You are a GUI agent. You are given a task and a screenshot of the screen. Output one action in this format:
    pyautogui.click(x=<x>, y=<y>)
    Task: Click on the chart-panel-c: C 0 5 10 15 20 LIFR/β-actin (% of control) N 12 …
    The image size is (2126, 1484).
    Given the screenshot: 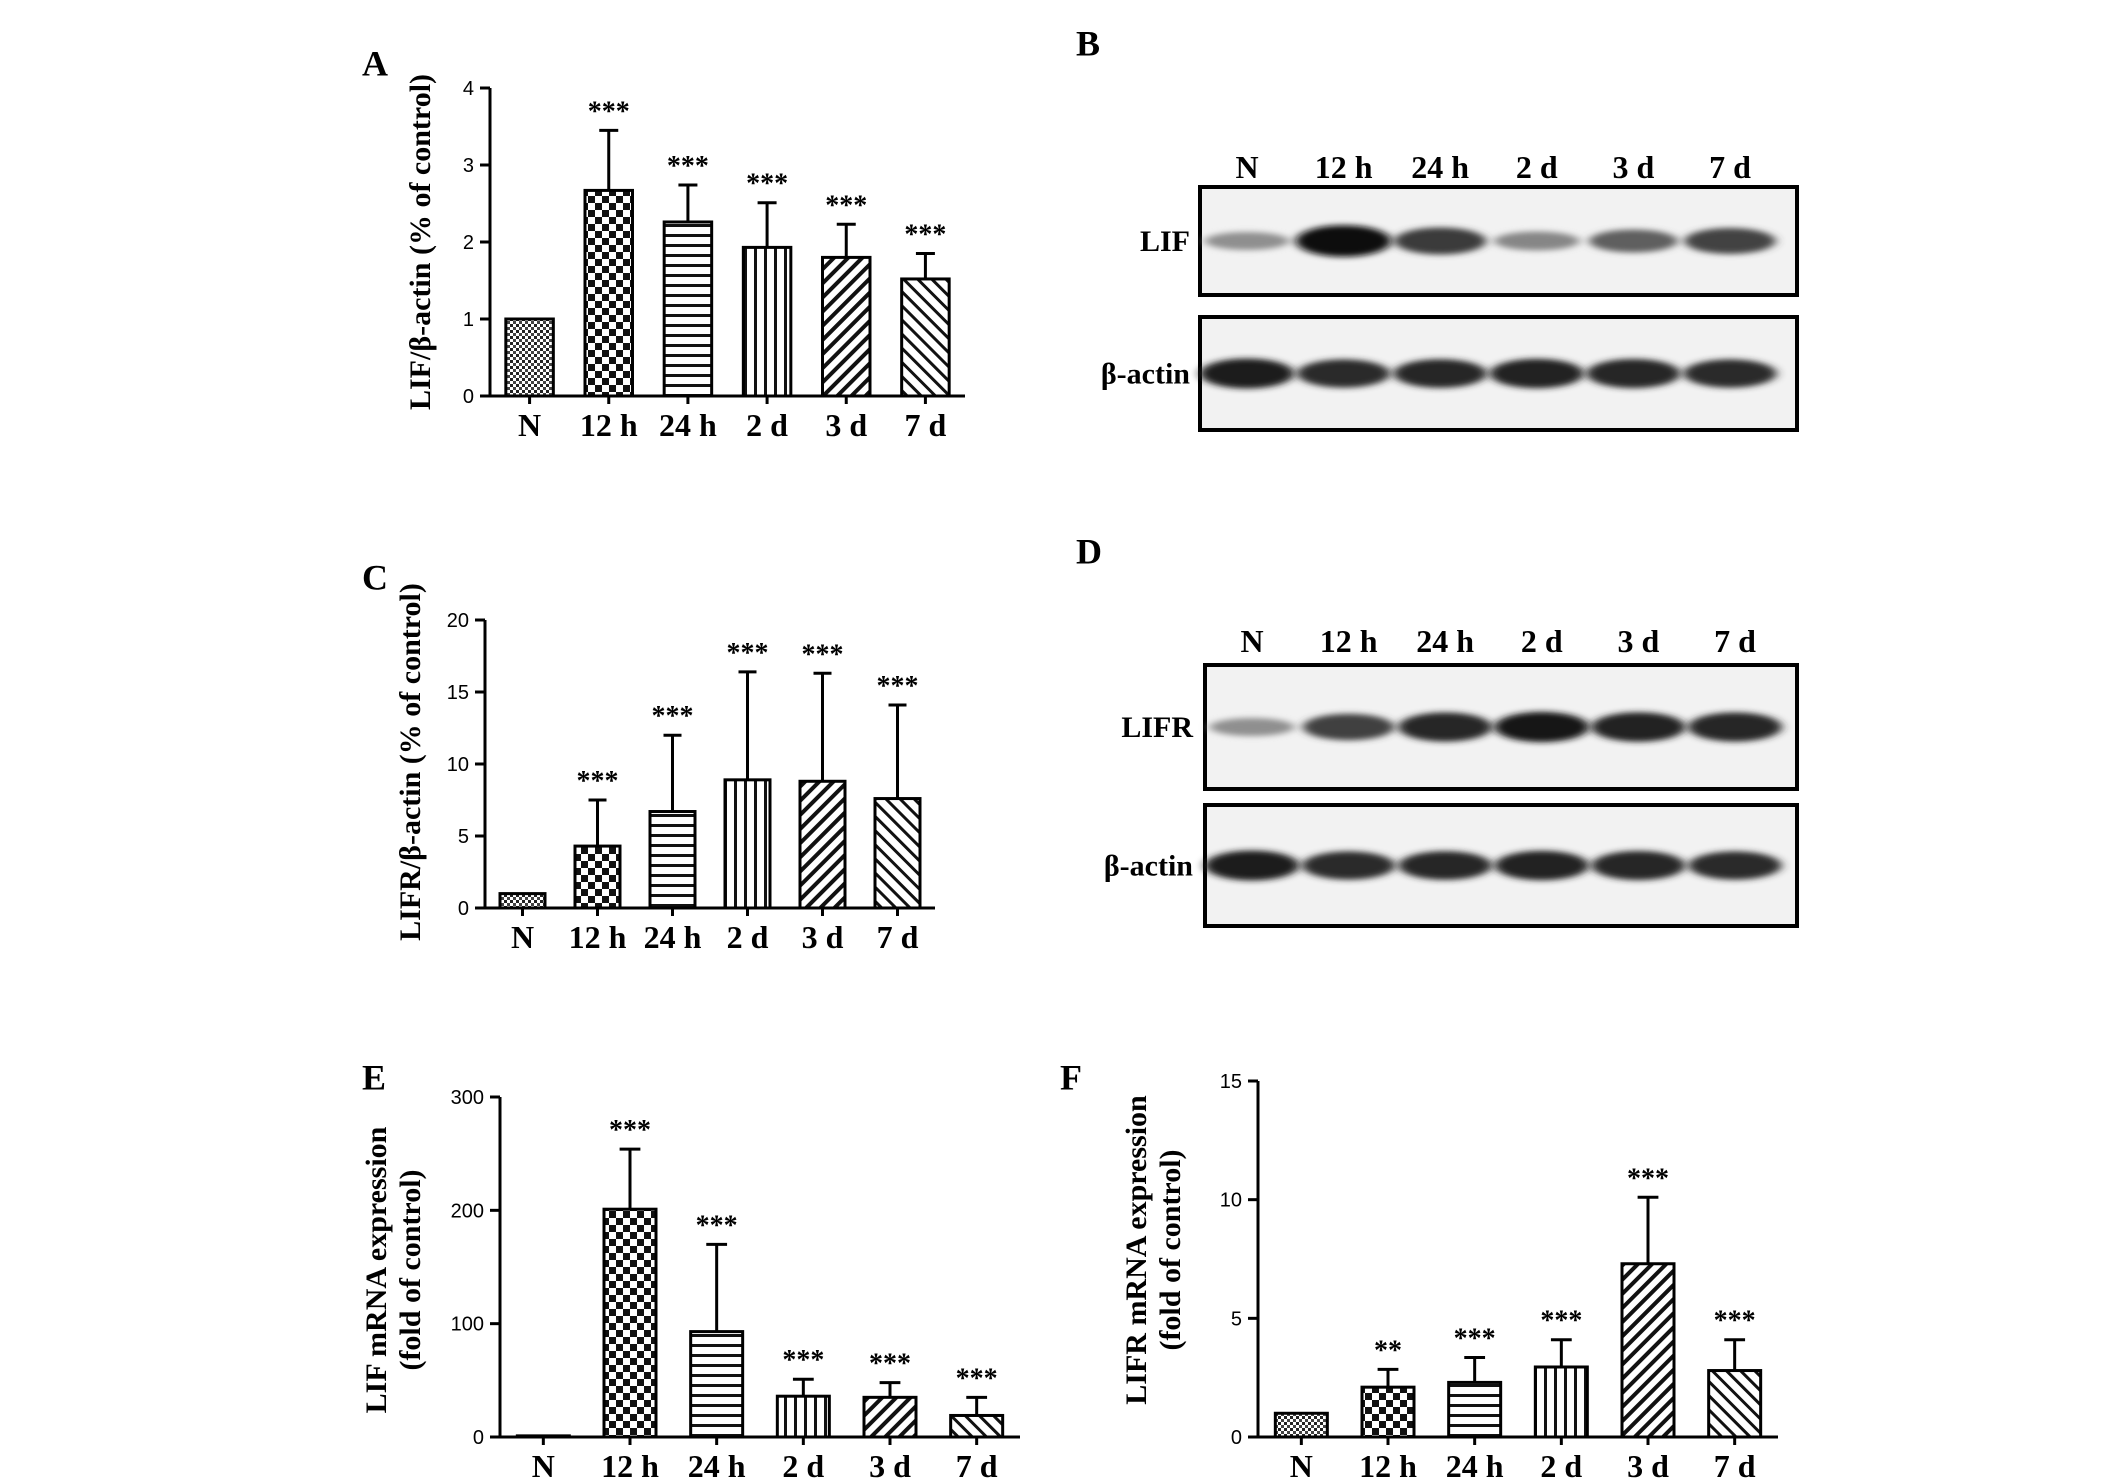 What is the action you would take?
    pyautogui.click(x=648, y=756)
    